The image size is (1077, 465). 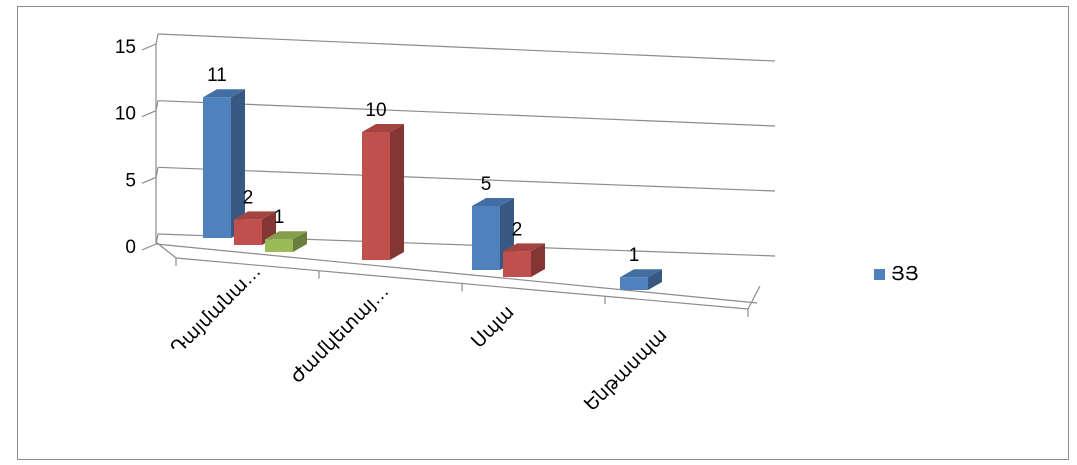 I want to click on y-tick-label: 15, so click(x=125, y=47).